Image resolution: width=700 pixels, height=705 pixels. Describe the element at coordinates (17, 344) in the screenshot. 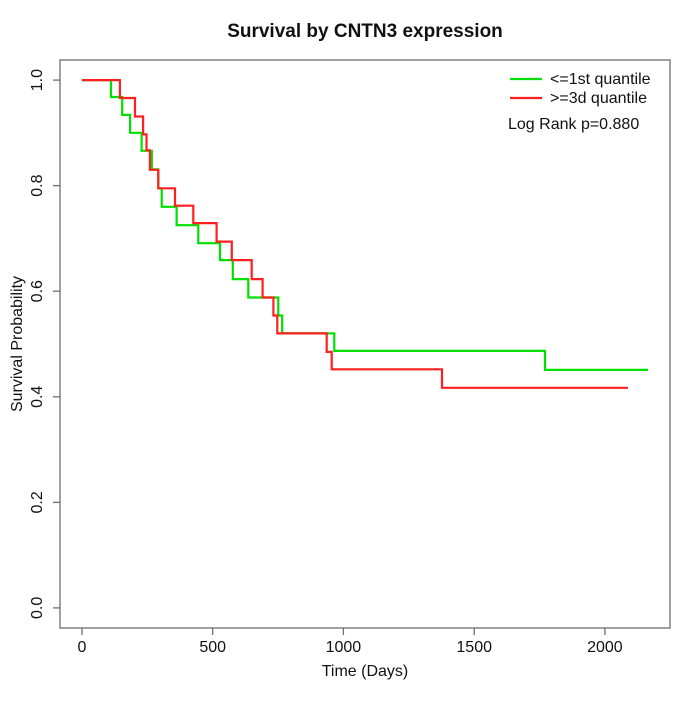

I see `y-axis-label: Survival Probability` at that location.